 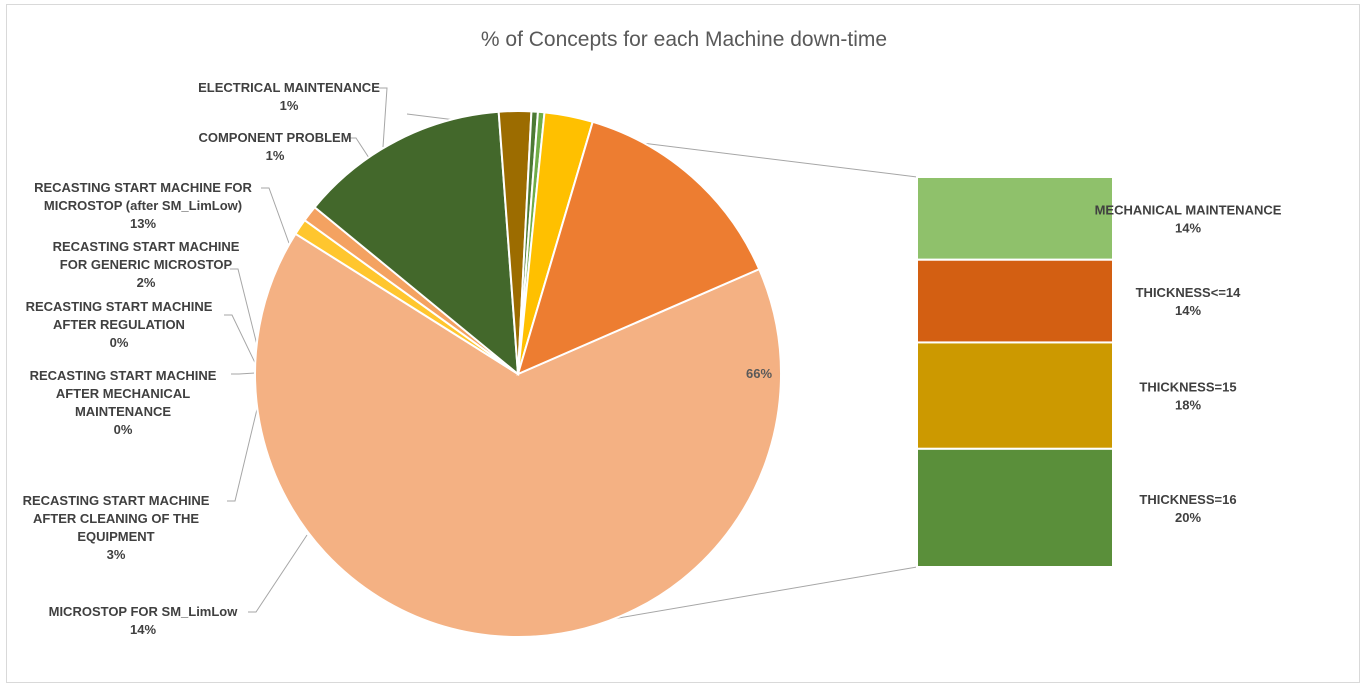 I want to click on bar-segment-label-line: THICKNESS<=14, so click(x=1189, y=292).